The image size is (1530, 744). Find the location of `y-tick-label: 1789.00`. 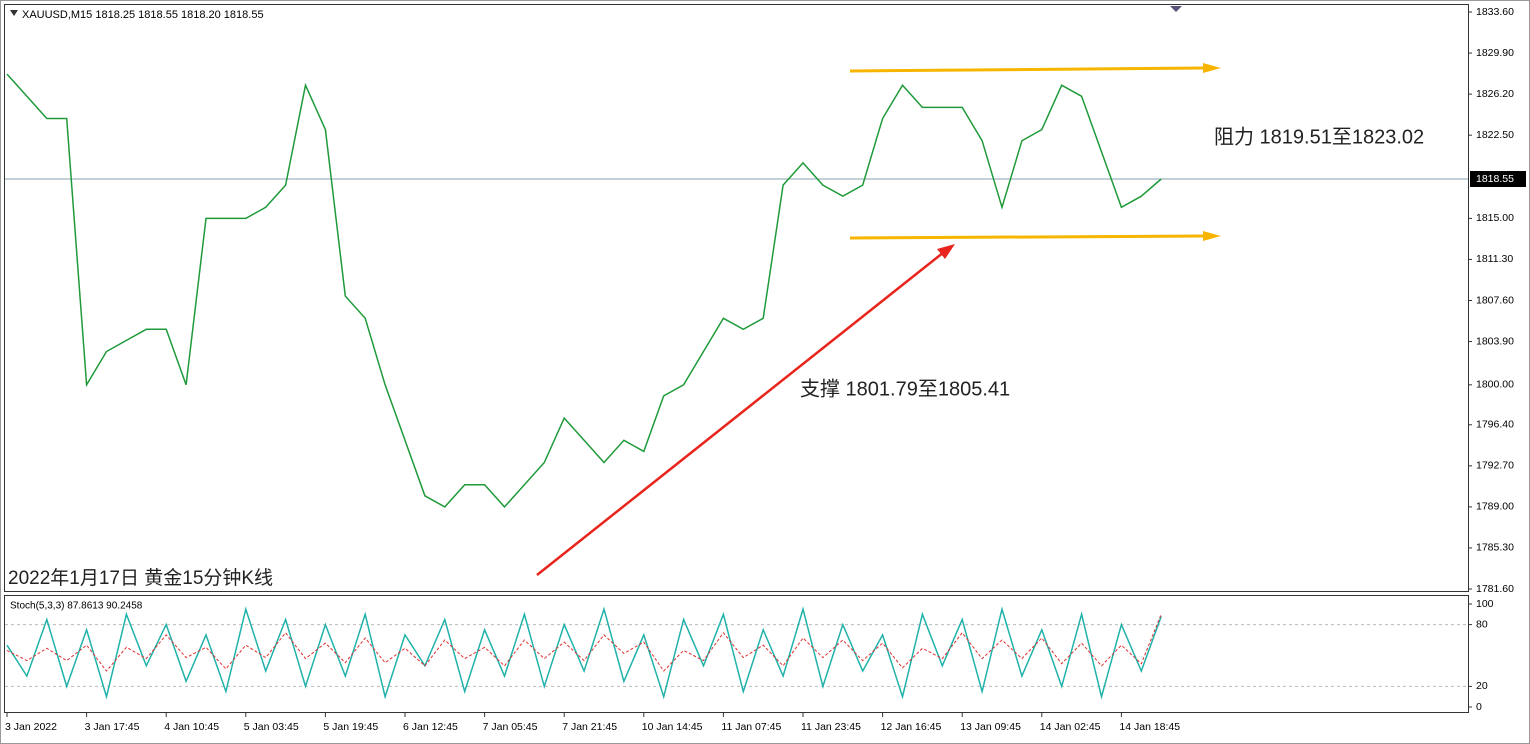

y-tick-label: 1789.00 is located at coordinates (1495, 507).